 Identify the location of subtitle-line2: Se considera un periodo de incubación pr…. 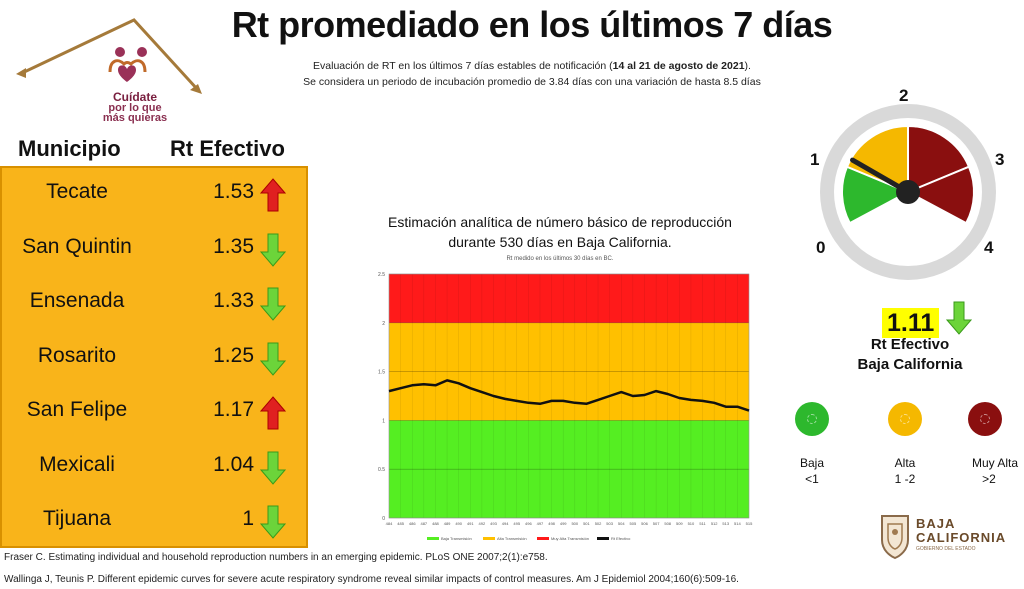
(532, 82).